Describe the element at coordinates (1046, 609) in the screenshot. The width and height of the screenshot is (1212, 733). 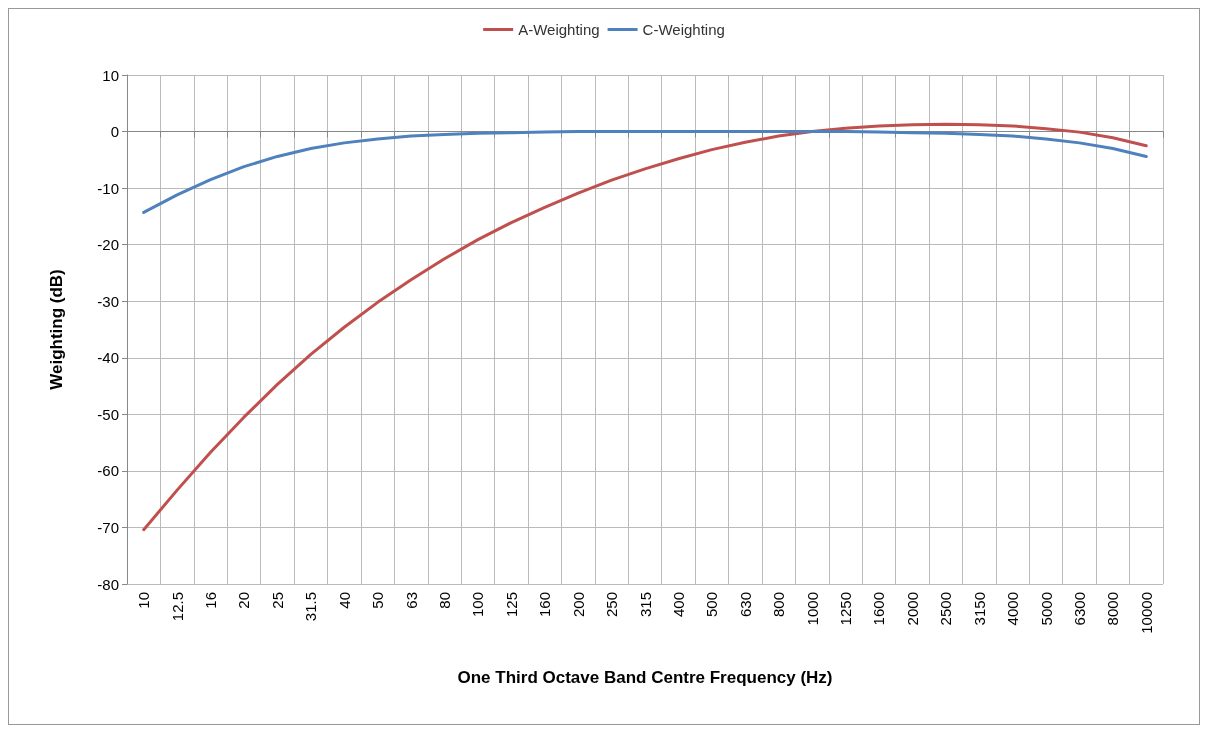
I see `x-tick-label: 5000` at that location.